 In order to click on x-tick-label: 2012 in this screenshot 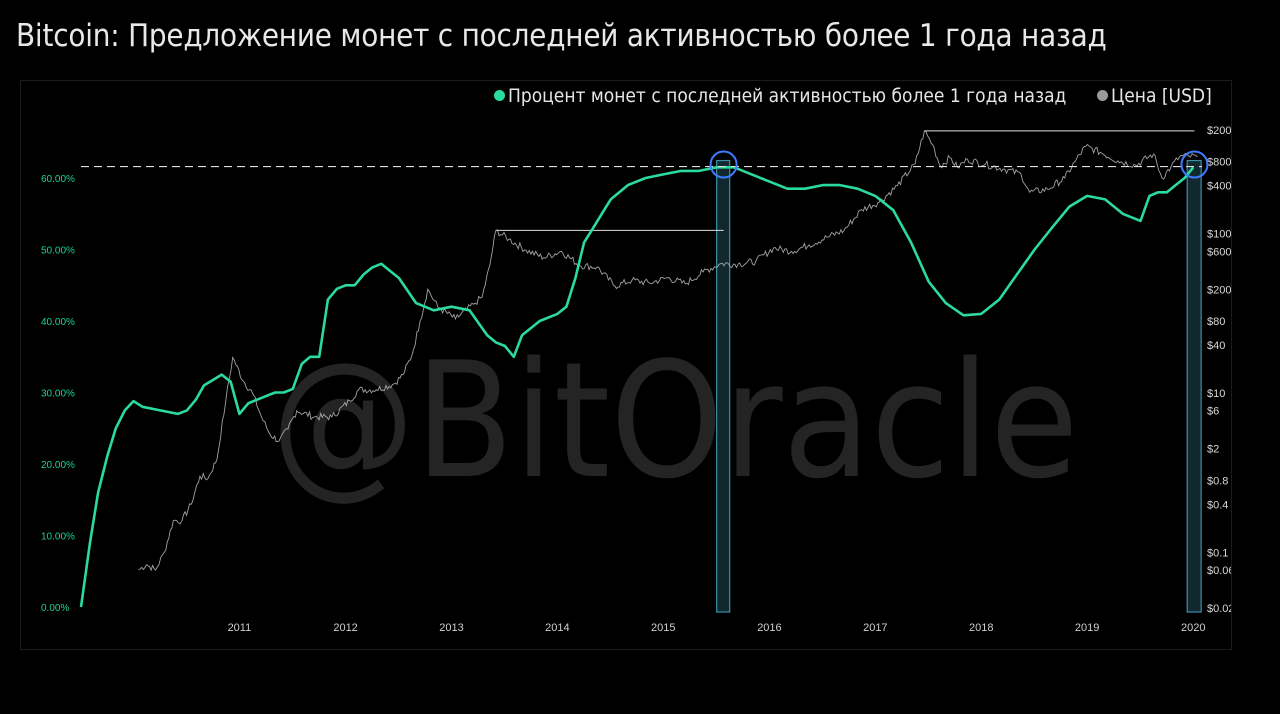, I will do `click(345, 628)`.